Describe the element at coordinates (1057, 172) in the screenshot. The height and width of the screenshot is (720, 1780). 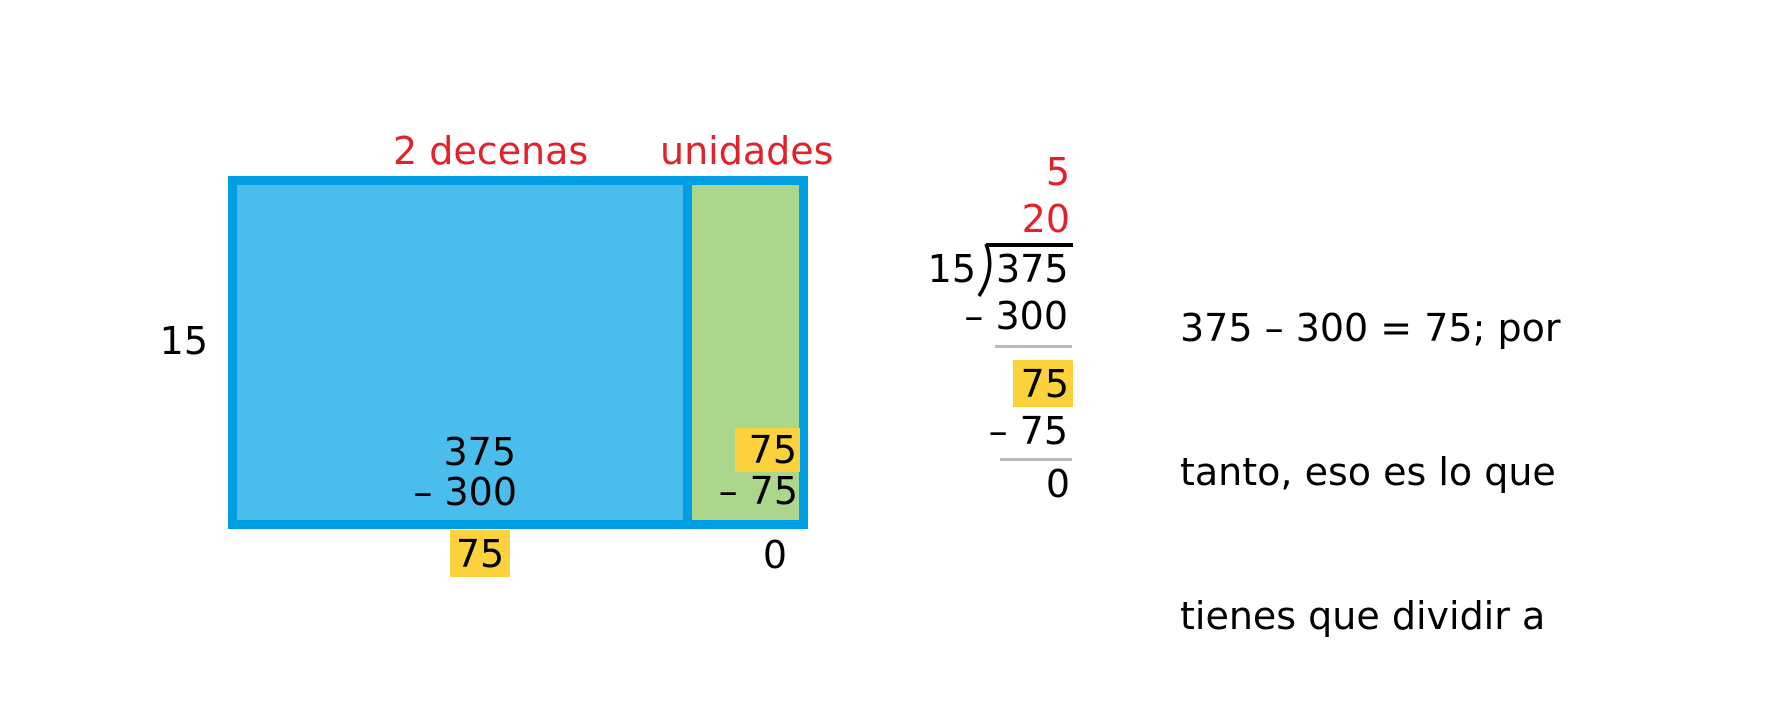
I see `quotient-digit-second: 5` at that location.